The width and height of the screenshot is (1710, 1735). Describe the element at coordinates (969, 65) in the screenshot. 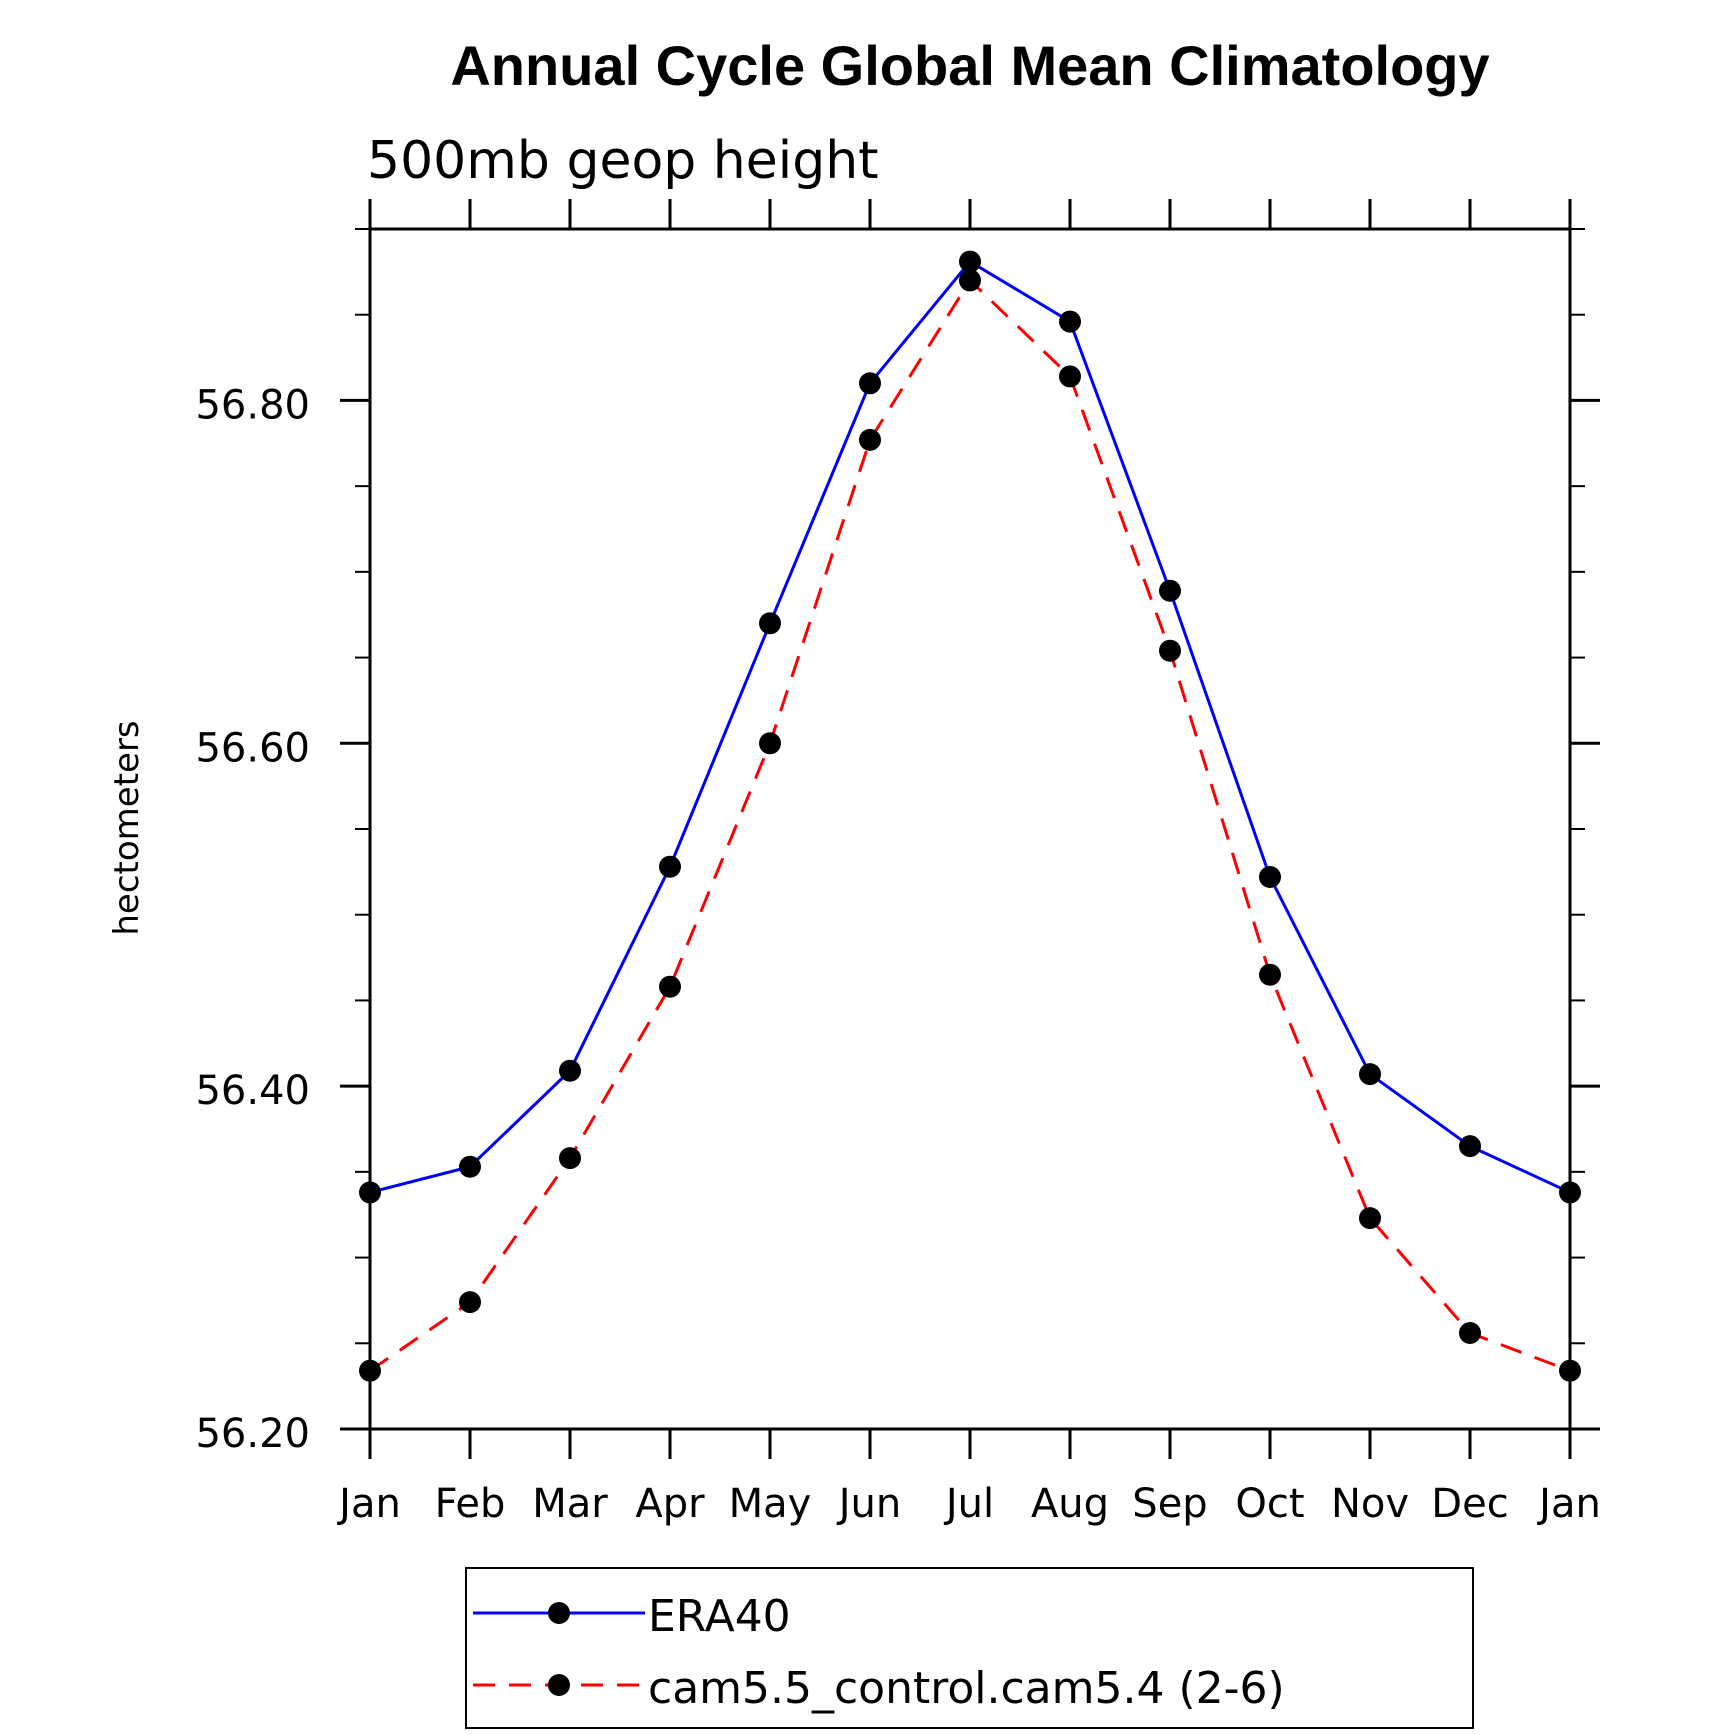

I see `chart-title: Annual Cycle Global Mean Climatology` at that location.